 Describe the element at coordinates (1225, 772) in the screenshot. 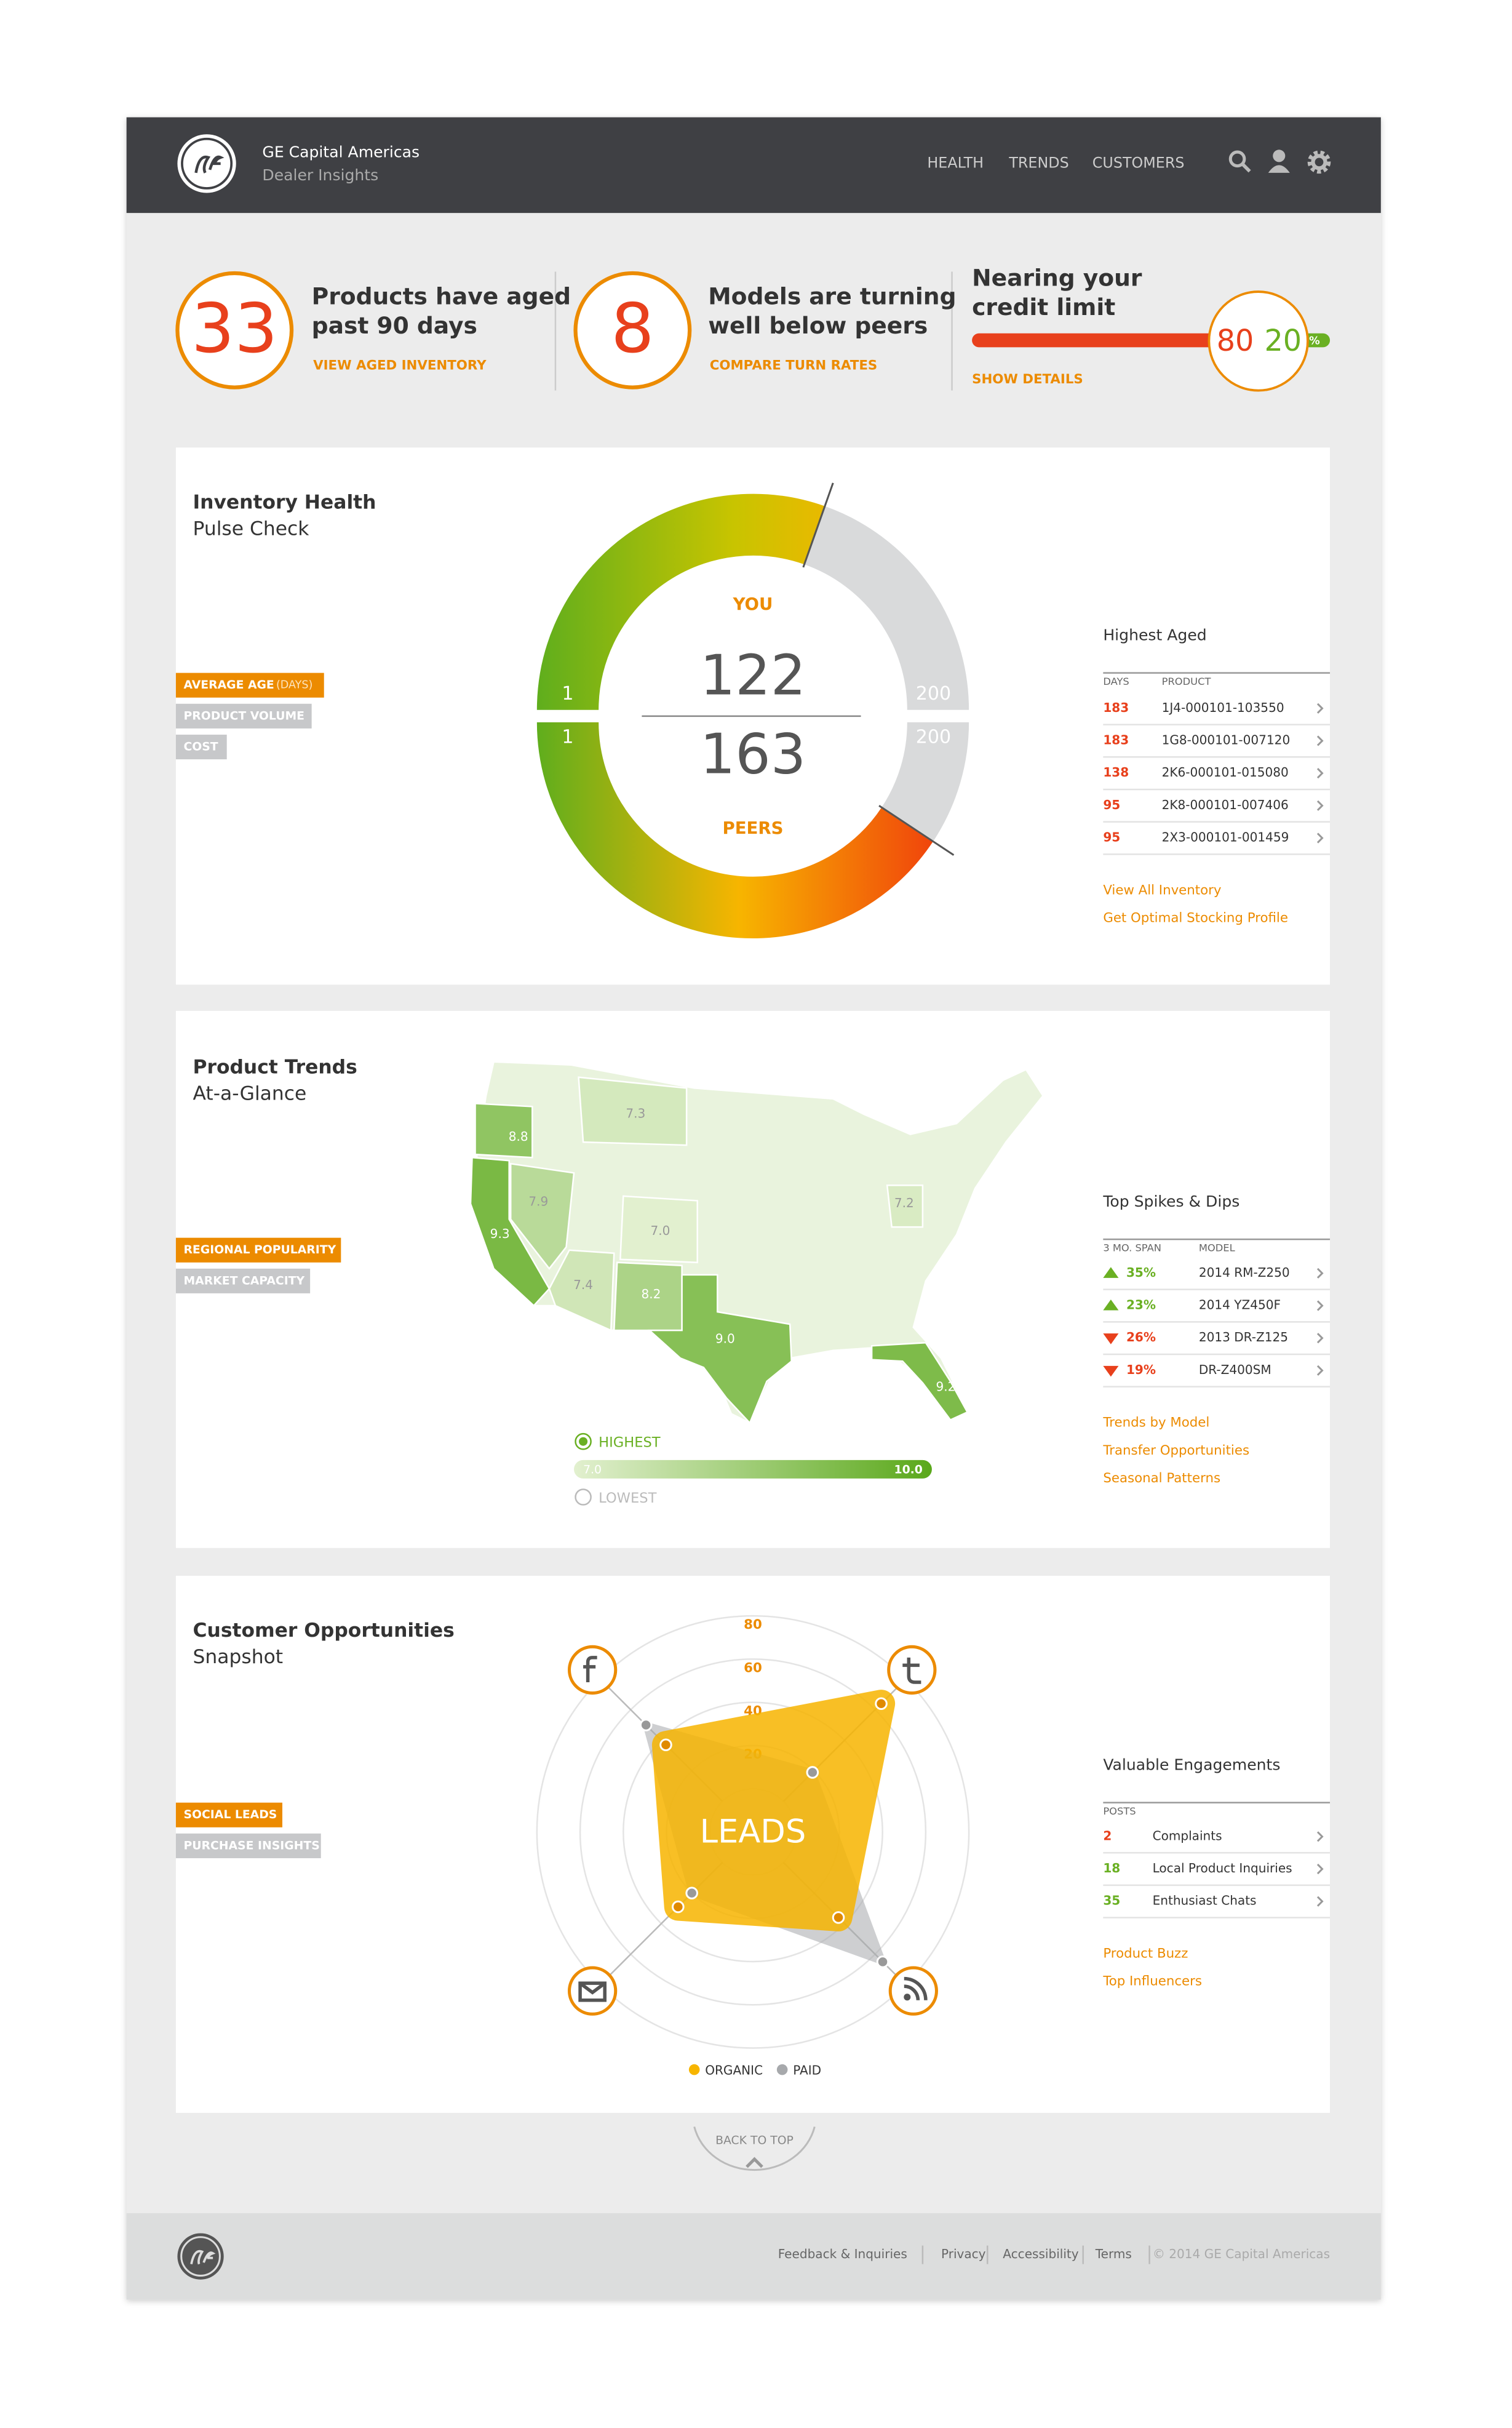

I see `product-id: 2K6-000101-015080` at that location.